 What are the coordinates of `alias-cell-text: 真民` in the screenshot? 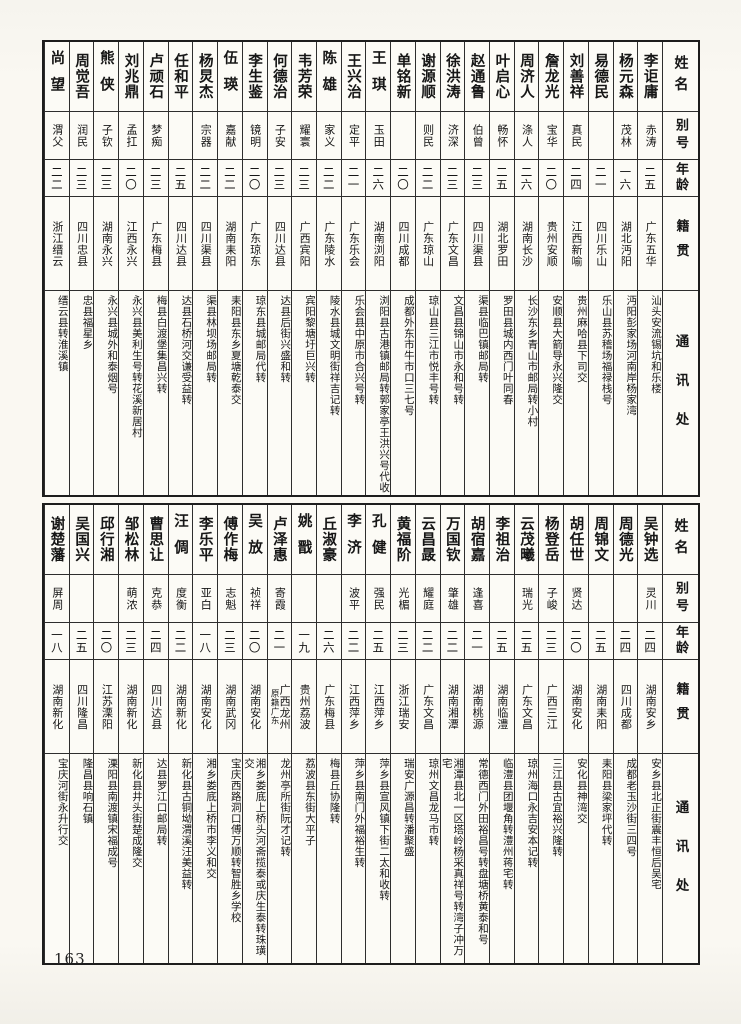 It's located at (576, 135).